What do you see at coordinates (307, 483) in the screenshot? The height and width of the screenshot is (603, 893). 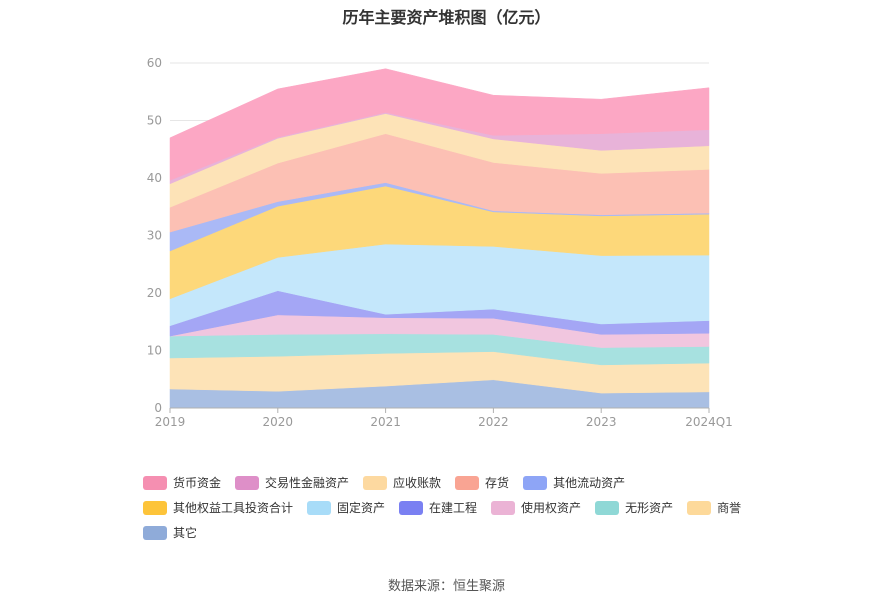 I see `legend-label: 交易性金融资产` at bounding box center [307, 483].